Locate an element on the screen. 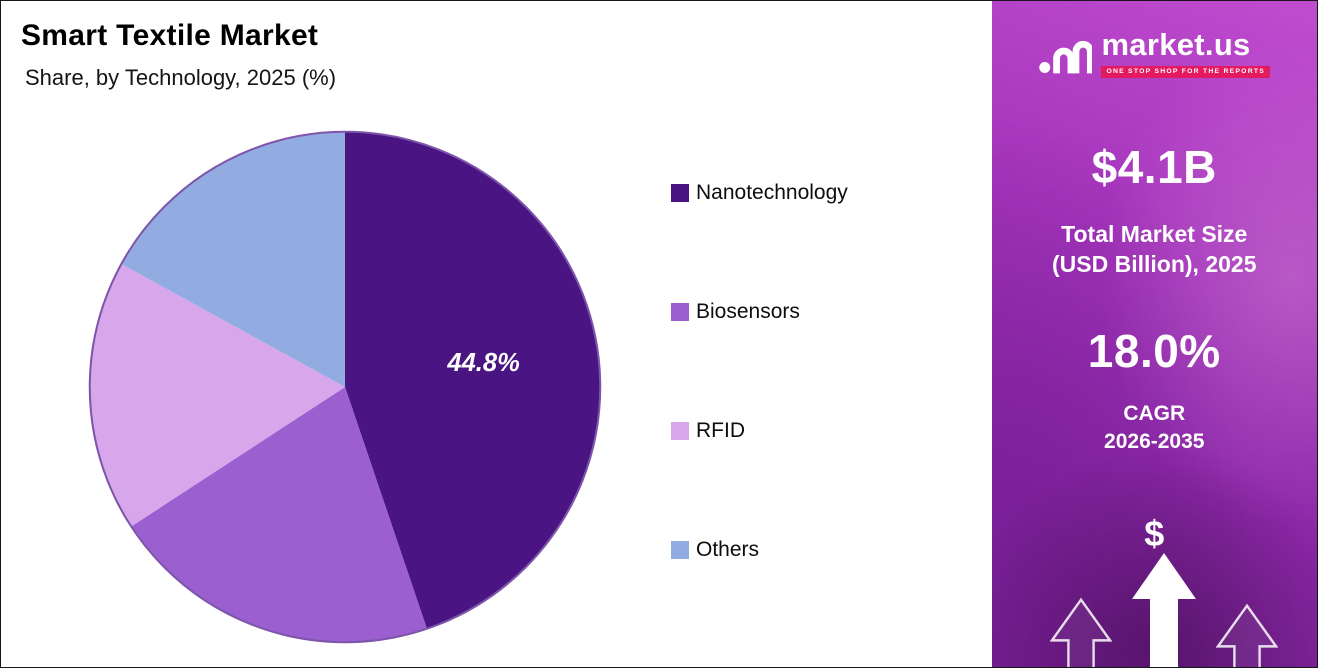 The width and height of the screenshot is (1318, 668). brand-name: market.us is located at coordinates (1176, 44).